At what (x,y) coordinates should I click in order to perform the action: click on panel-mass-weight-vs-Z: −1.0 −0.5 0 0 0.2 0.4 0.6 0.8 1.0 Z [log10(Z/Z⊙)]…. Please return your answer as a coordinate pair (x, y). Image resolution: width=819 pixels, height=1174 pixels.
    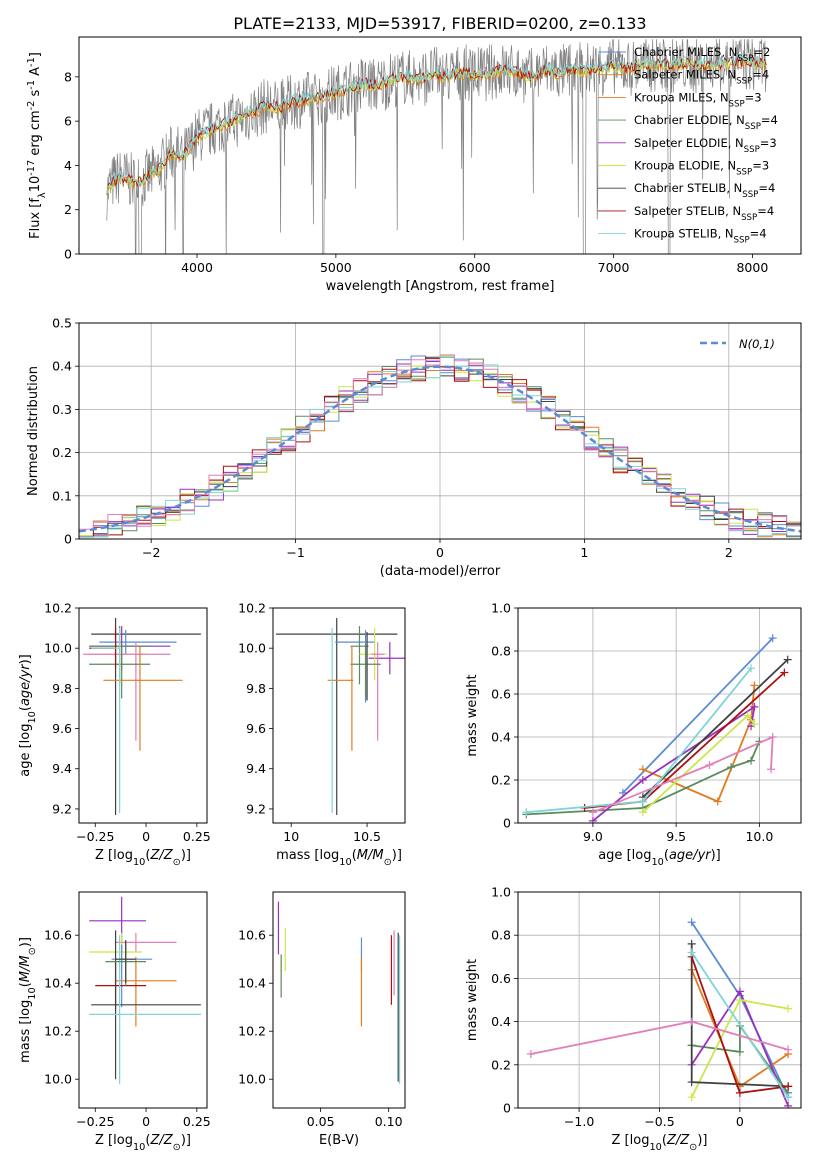
    Looking at the image, I should click on (633, 1019).